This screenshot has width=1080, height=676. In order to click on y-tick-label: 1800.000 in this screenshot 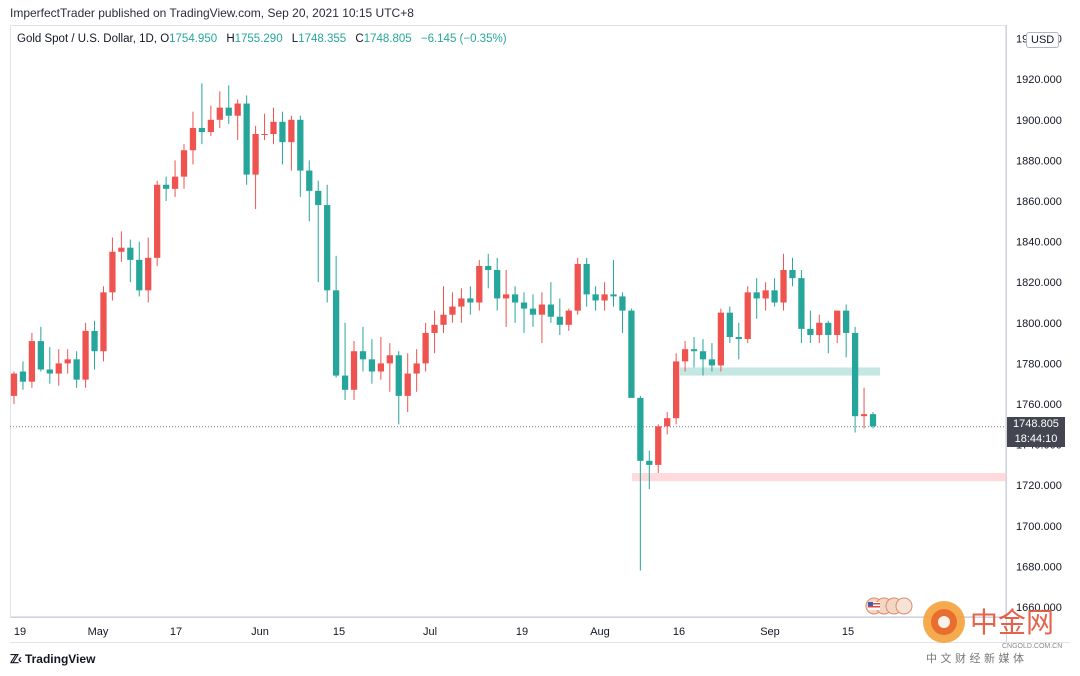, I will do `click(1039, 324)`.